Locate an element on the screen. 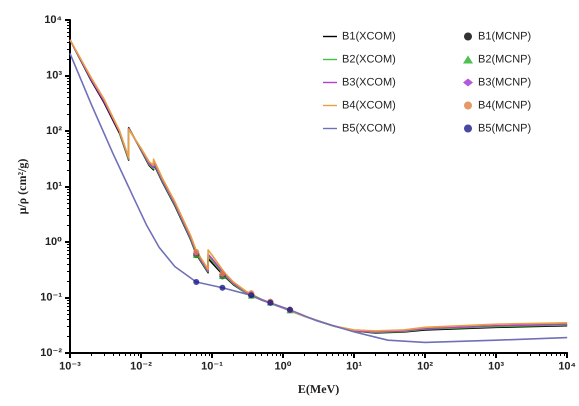 Image resolution: width=579 pixels, height=406 pixels. legend-label: B4(XCOM) is located at coordinates (369, 106).